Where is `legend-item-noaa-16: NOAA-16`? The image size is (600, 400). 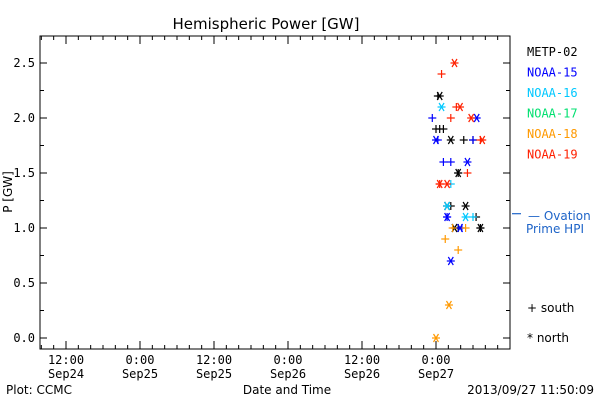
legend-item-noaa-16: NOAA-16 is located at coordinates (552, 93).